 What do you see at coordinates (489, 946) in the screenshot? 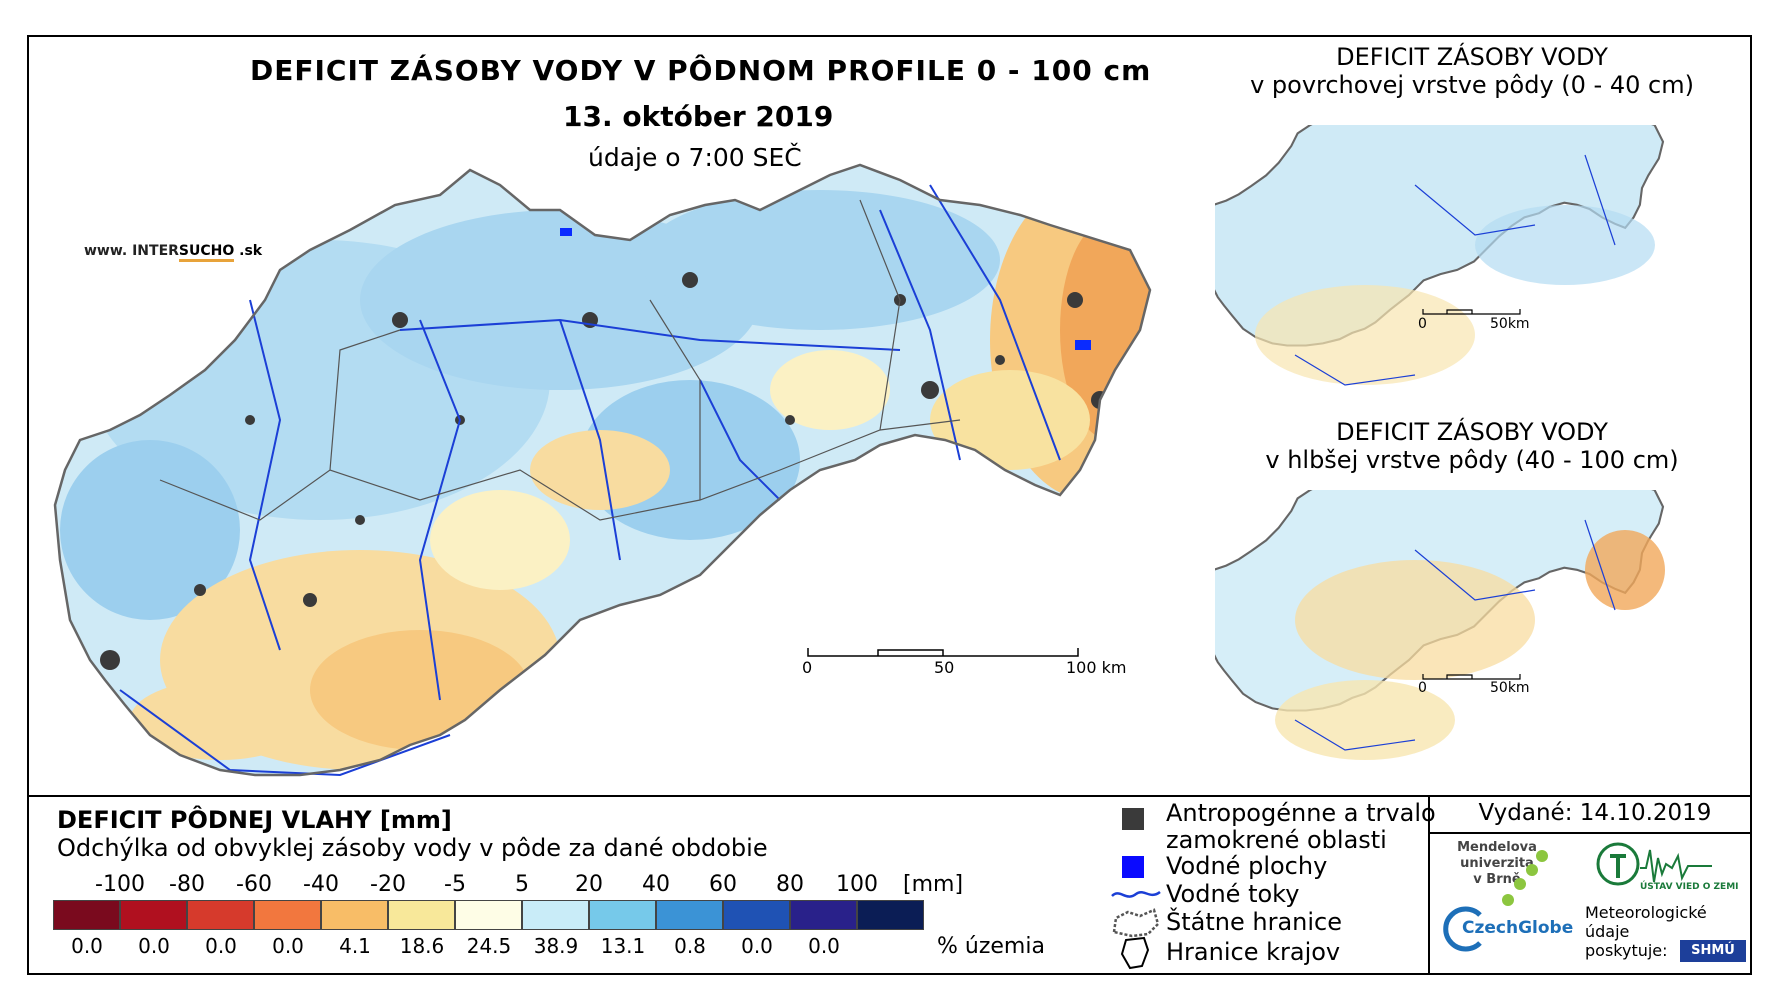
I see `legend-percentage: 24.5` at bounding box center [489, 946].